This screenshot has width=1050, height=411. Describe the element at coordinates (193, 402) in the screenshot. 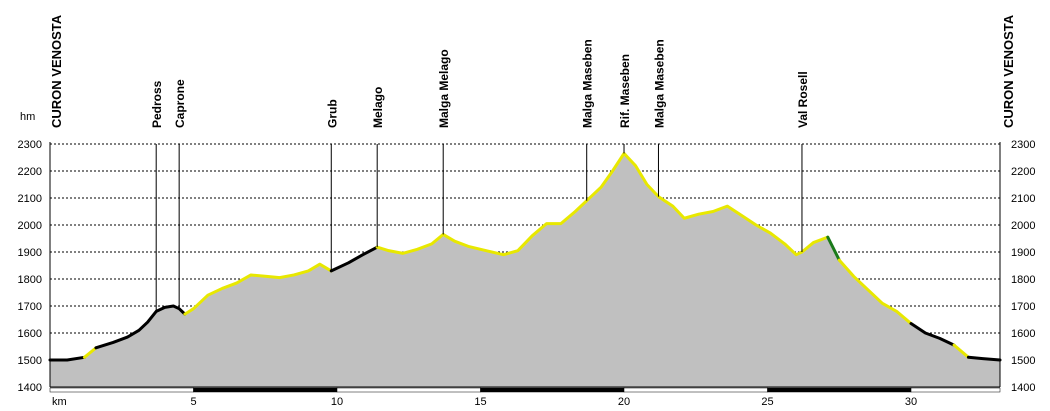

I see `x-tick-label: 5` at that location.